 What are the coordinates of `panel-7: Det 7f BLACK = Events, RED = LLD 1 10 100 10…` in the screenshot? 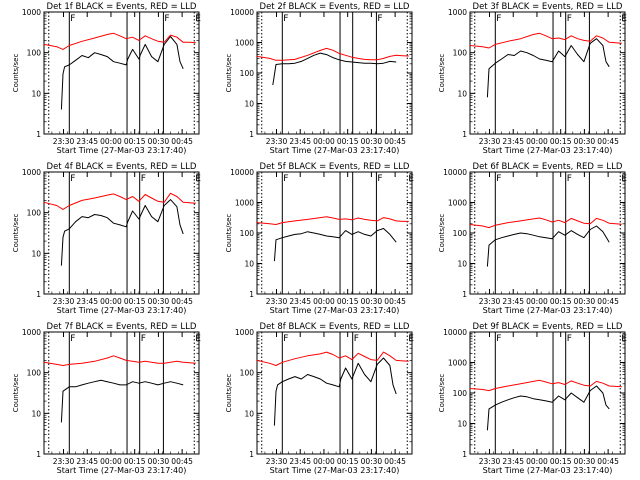 It's located at (106, 398).